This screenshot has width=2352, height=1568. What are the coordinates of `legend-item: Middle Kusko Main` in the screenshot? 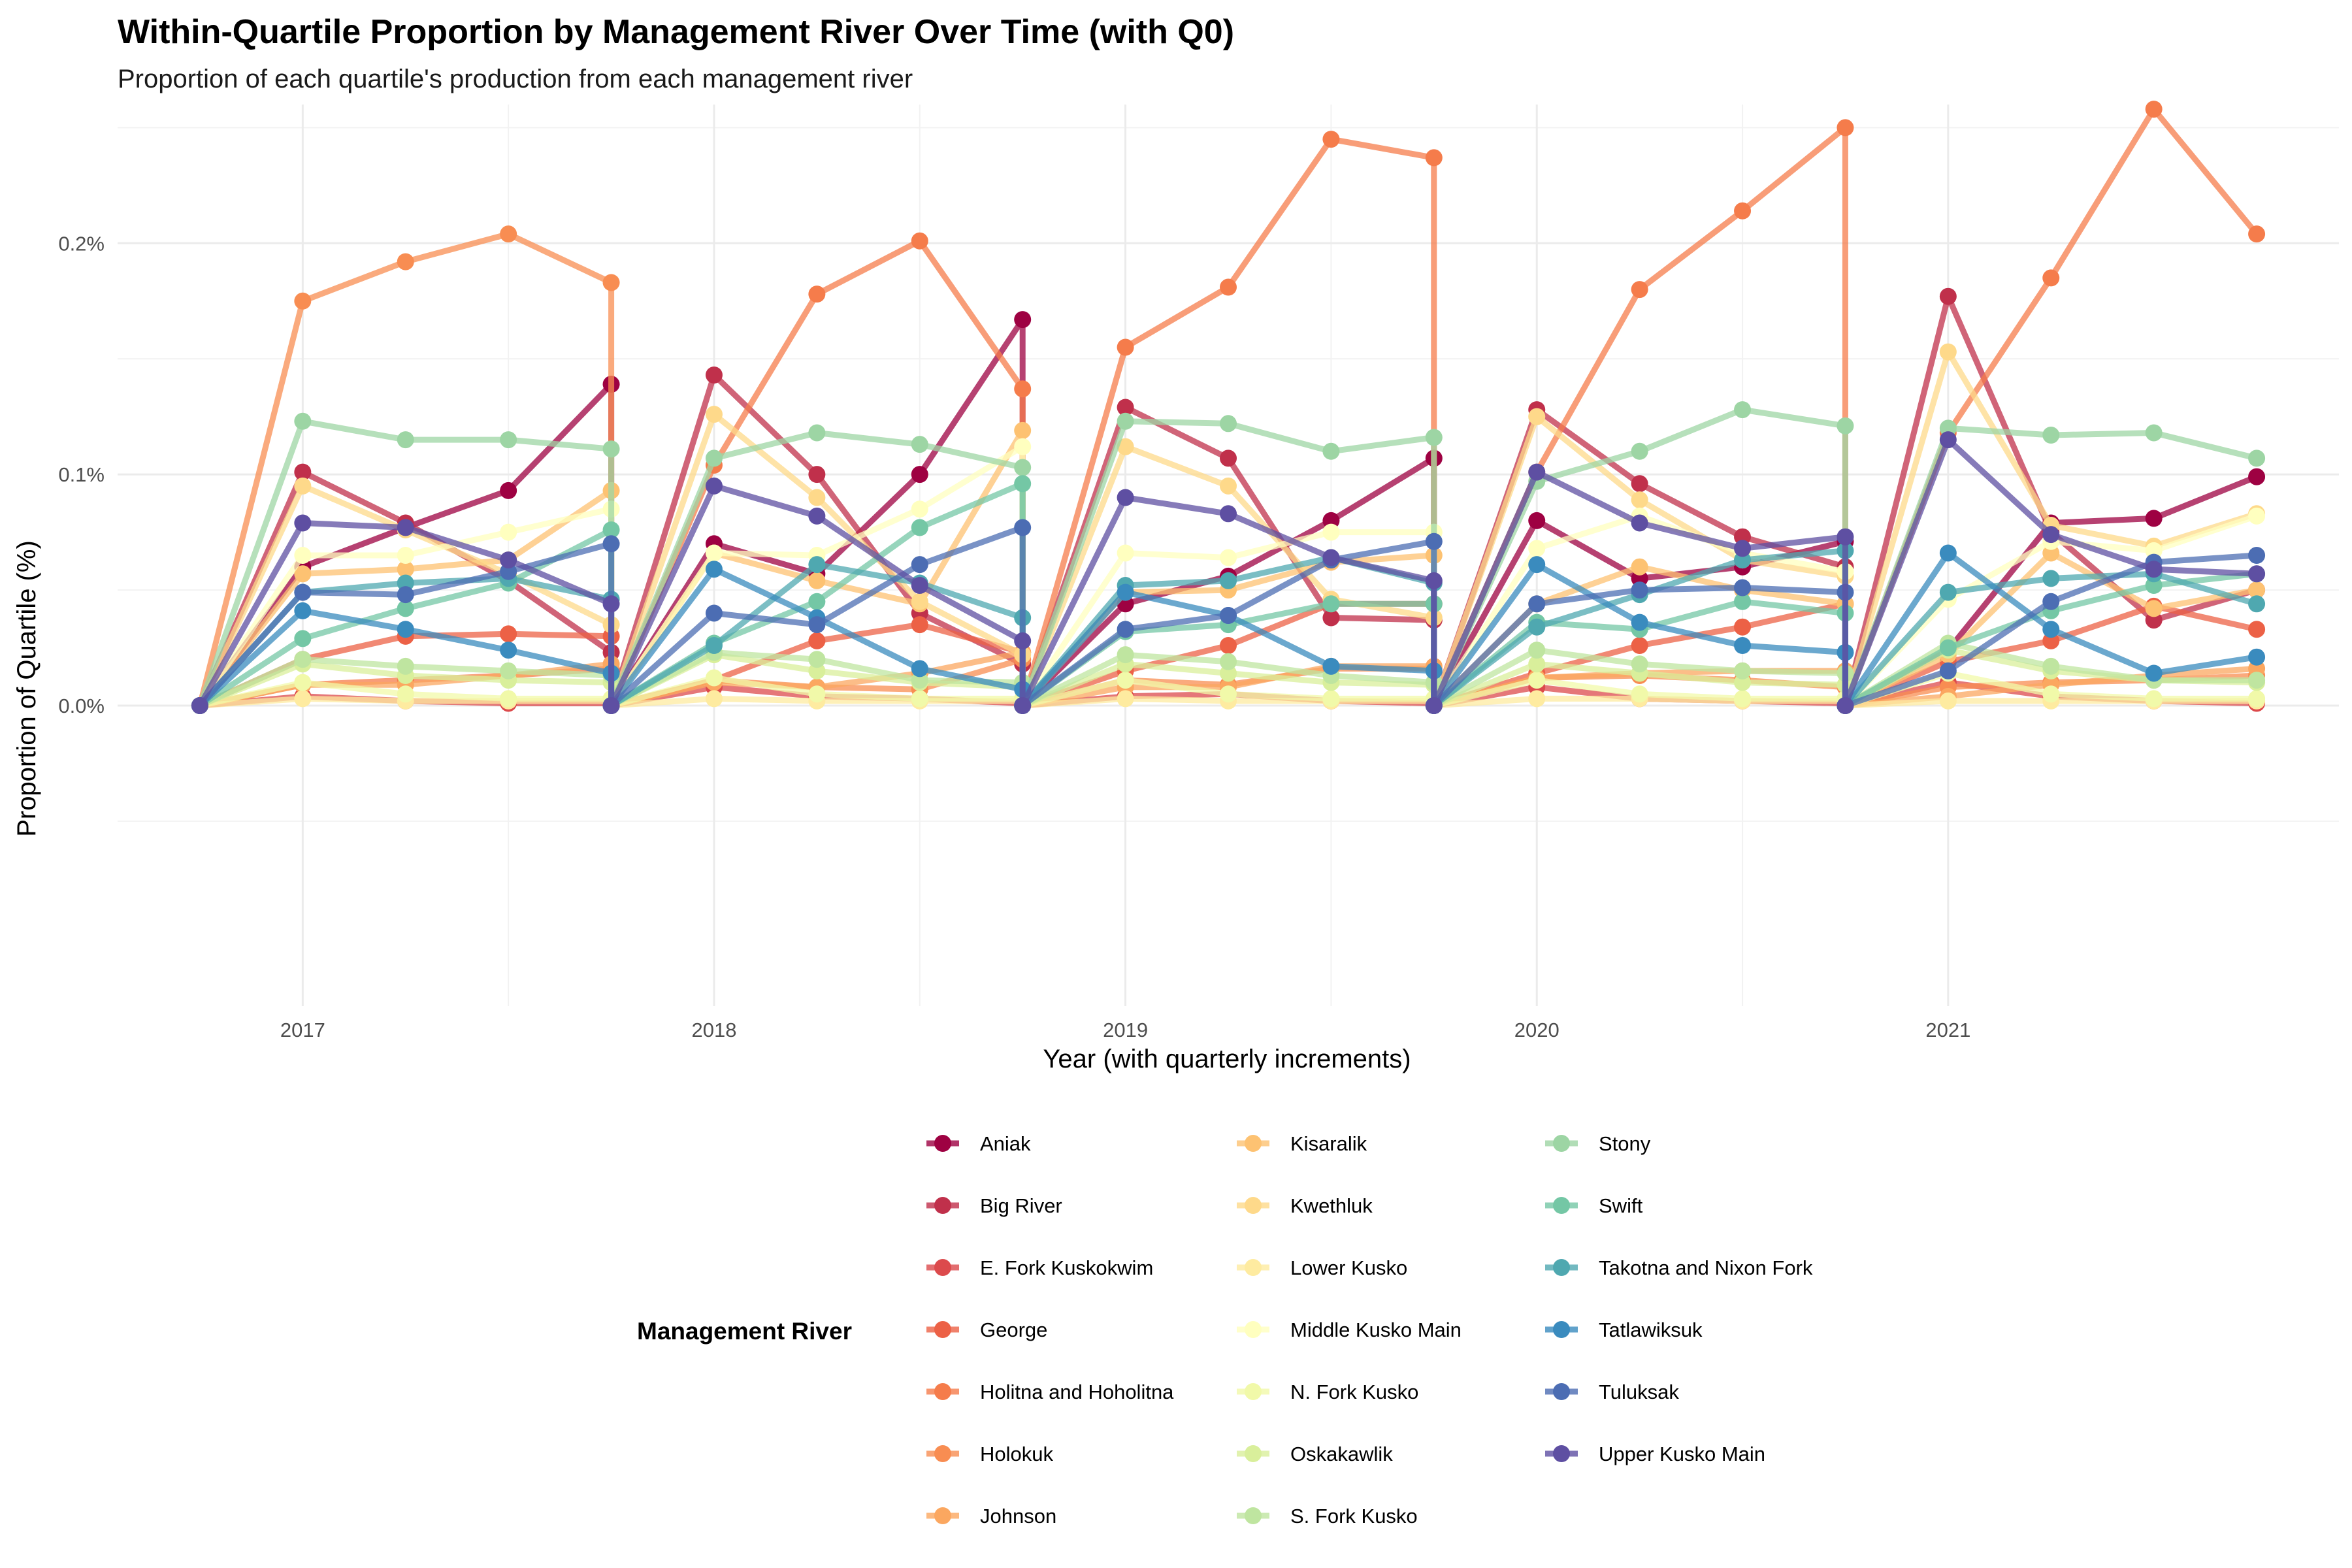 It's located at (1349, 1329).